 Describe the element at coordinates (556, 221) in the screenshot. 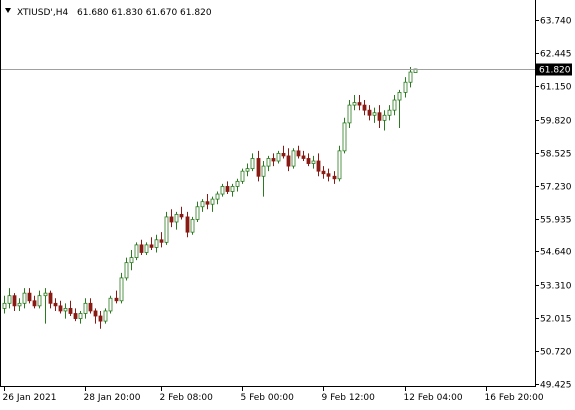

I see `y-tick-label: 55.935` at that location.